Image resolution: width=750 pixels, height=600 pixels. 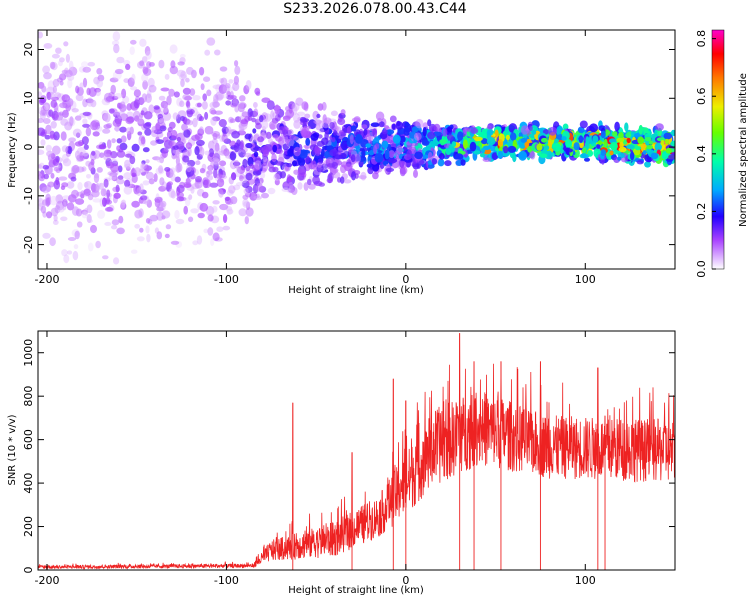 What do you see at coordinates (28, 526) in the screenshot?
I see `y-tick-label: 200` at bounding box center [28, 526].